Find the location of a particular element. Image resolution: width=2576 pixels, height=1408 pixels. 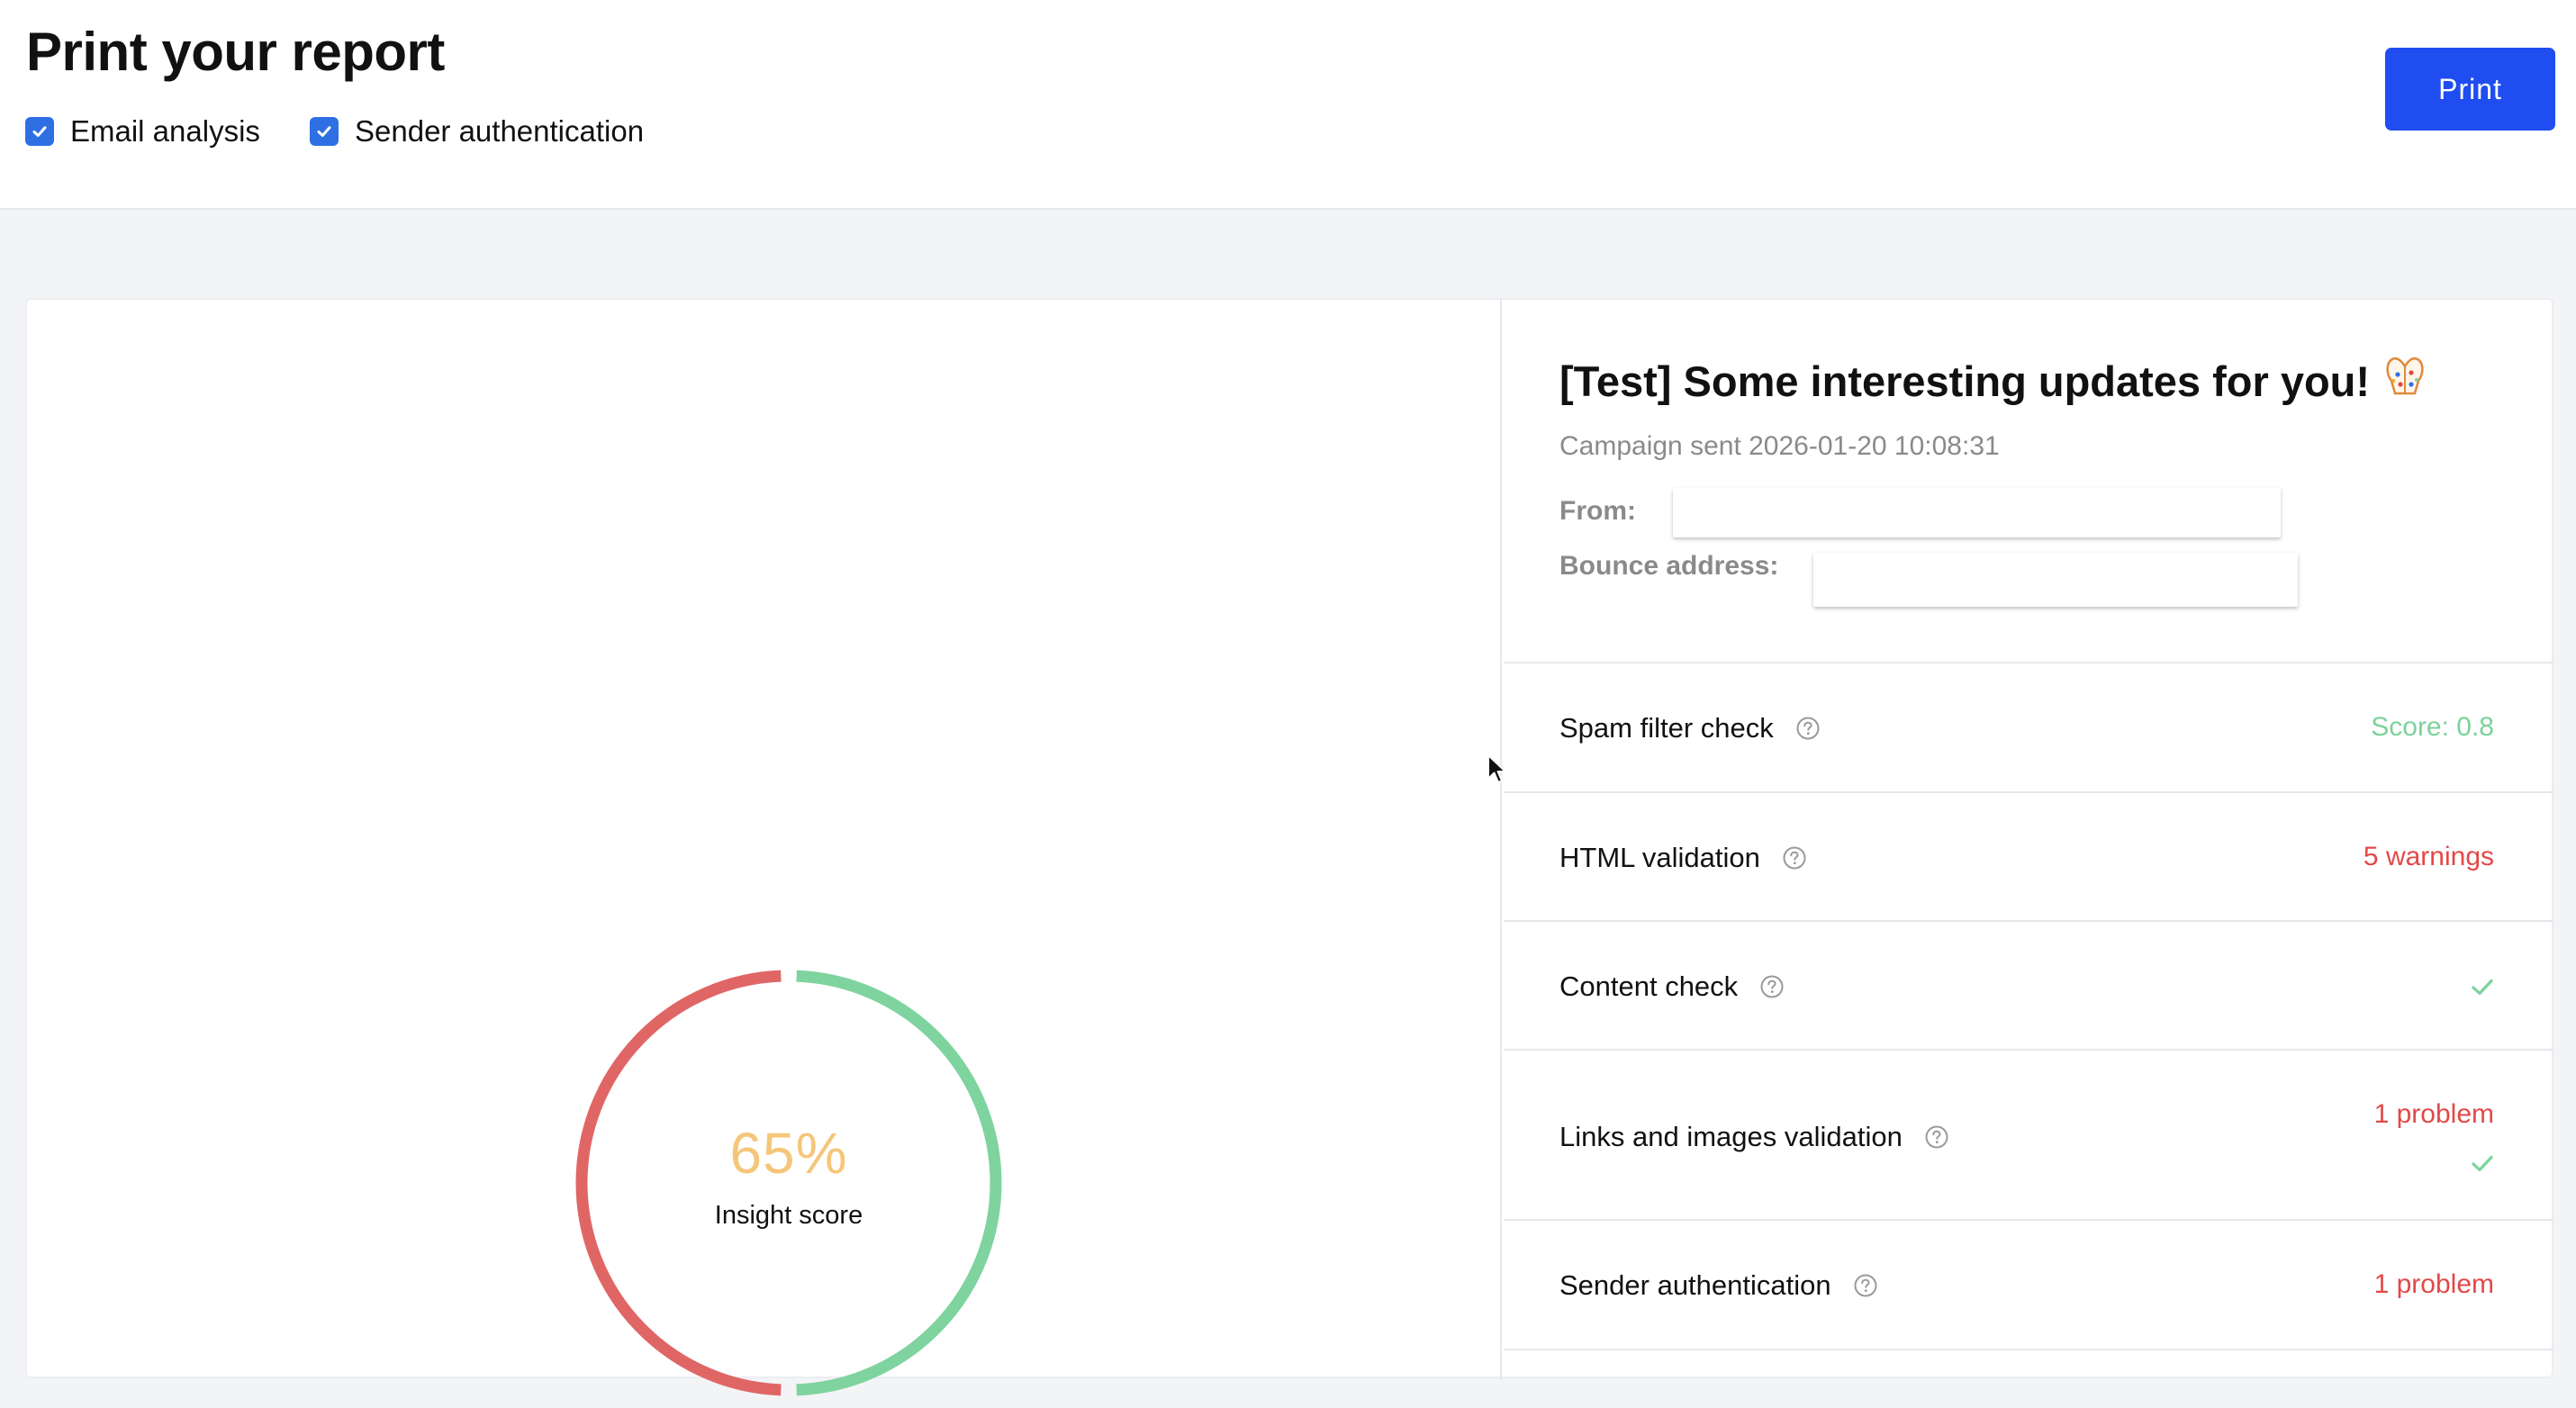

campaign-sent-time: Campaign sent 2026-01-20 10:08:31 is located at coordinates (1779, 446).